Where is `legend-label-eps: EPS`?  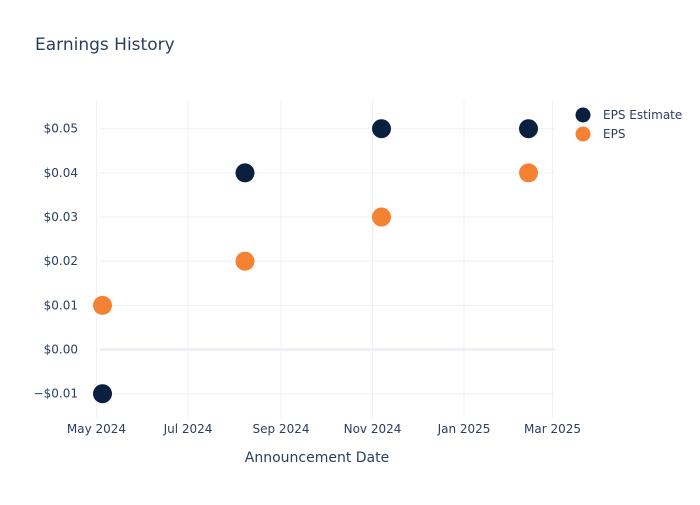
legend-label-eps: EPS is located at coordinates (614, 134).